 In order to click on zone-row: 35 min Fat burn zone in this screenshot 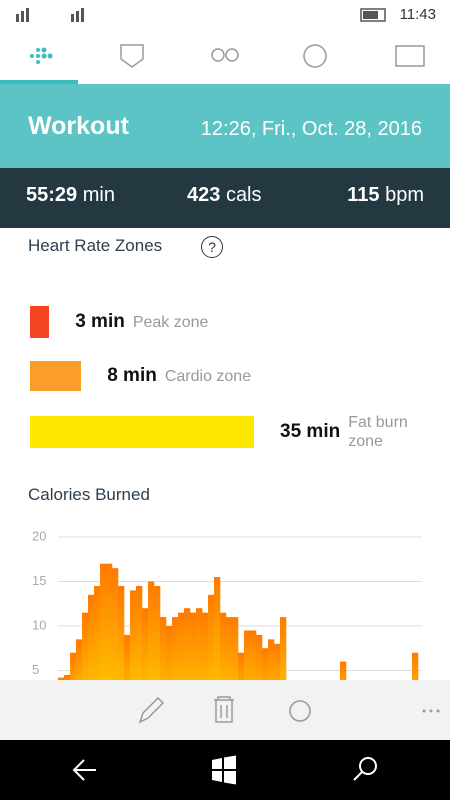, I will do `click(235, 432)`.